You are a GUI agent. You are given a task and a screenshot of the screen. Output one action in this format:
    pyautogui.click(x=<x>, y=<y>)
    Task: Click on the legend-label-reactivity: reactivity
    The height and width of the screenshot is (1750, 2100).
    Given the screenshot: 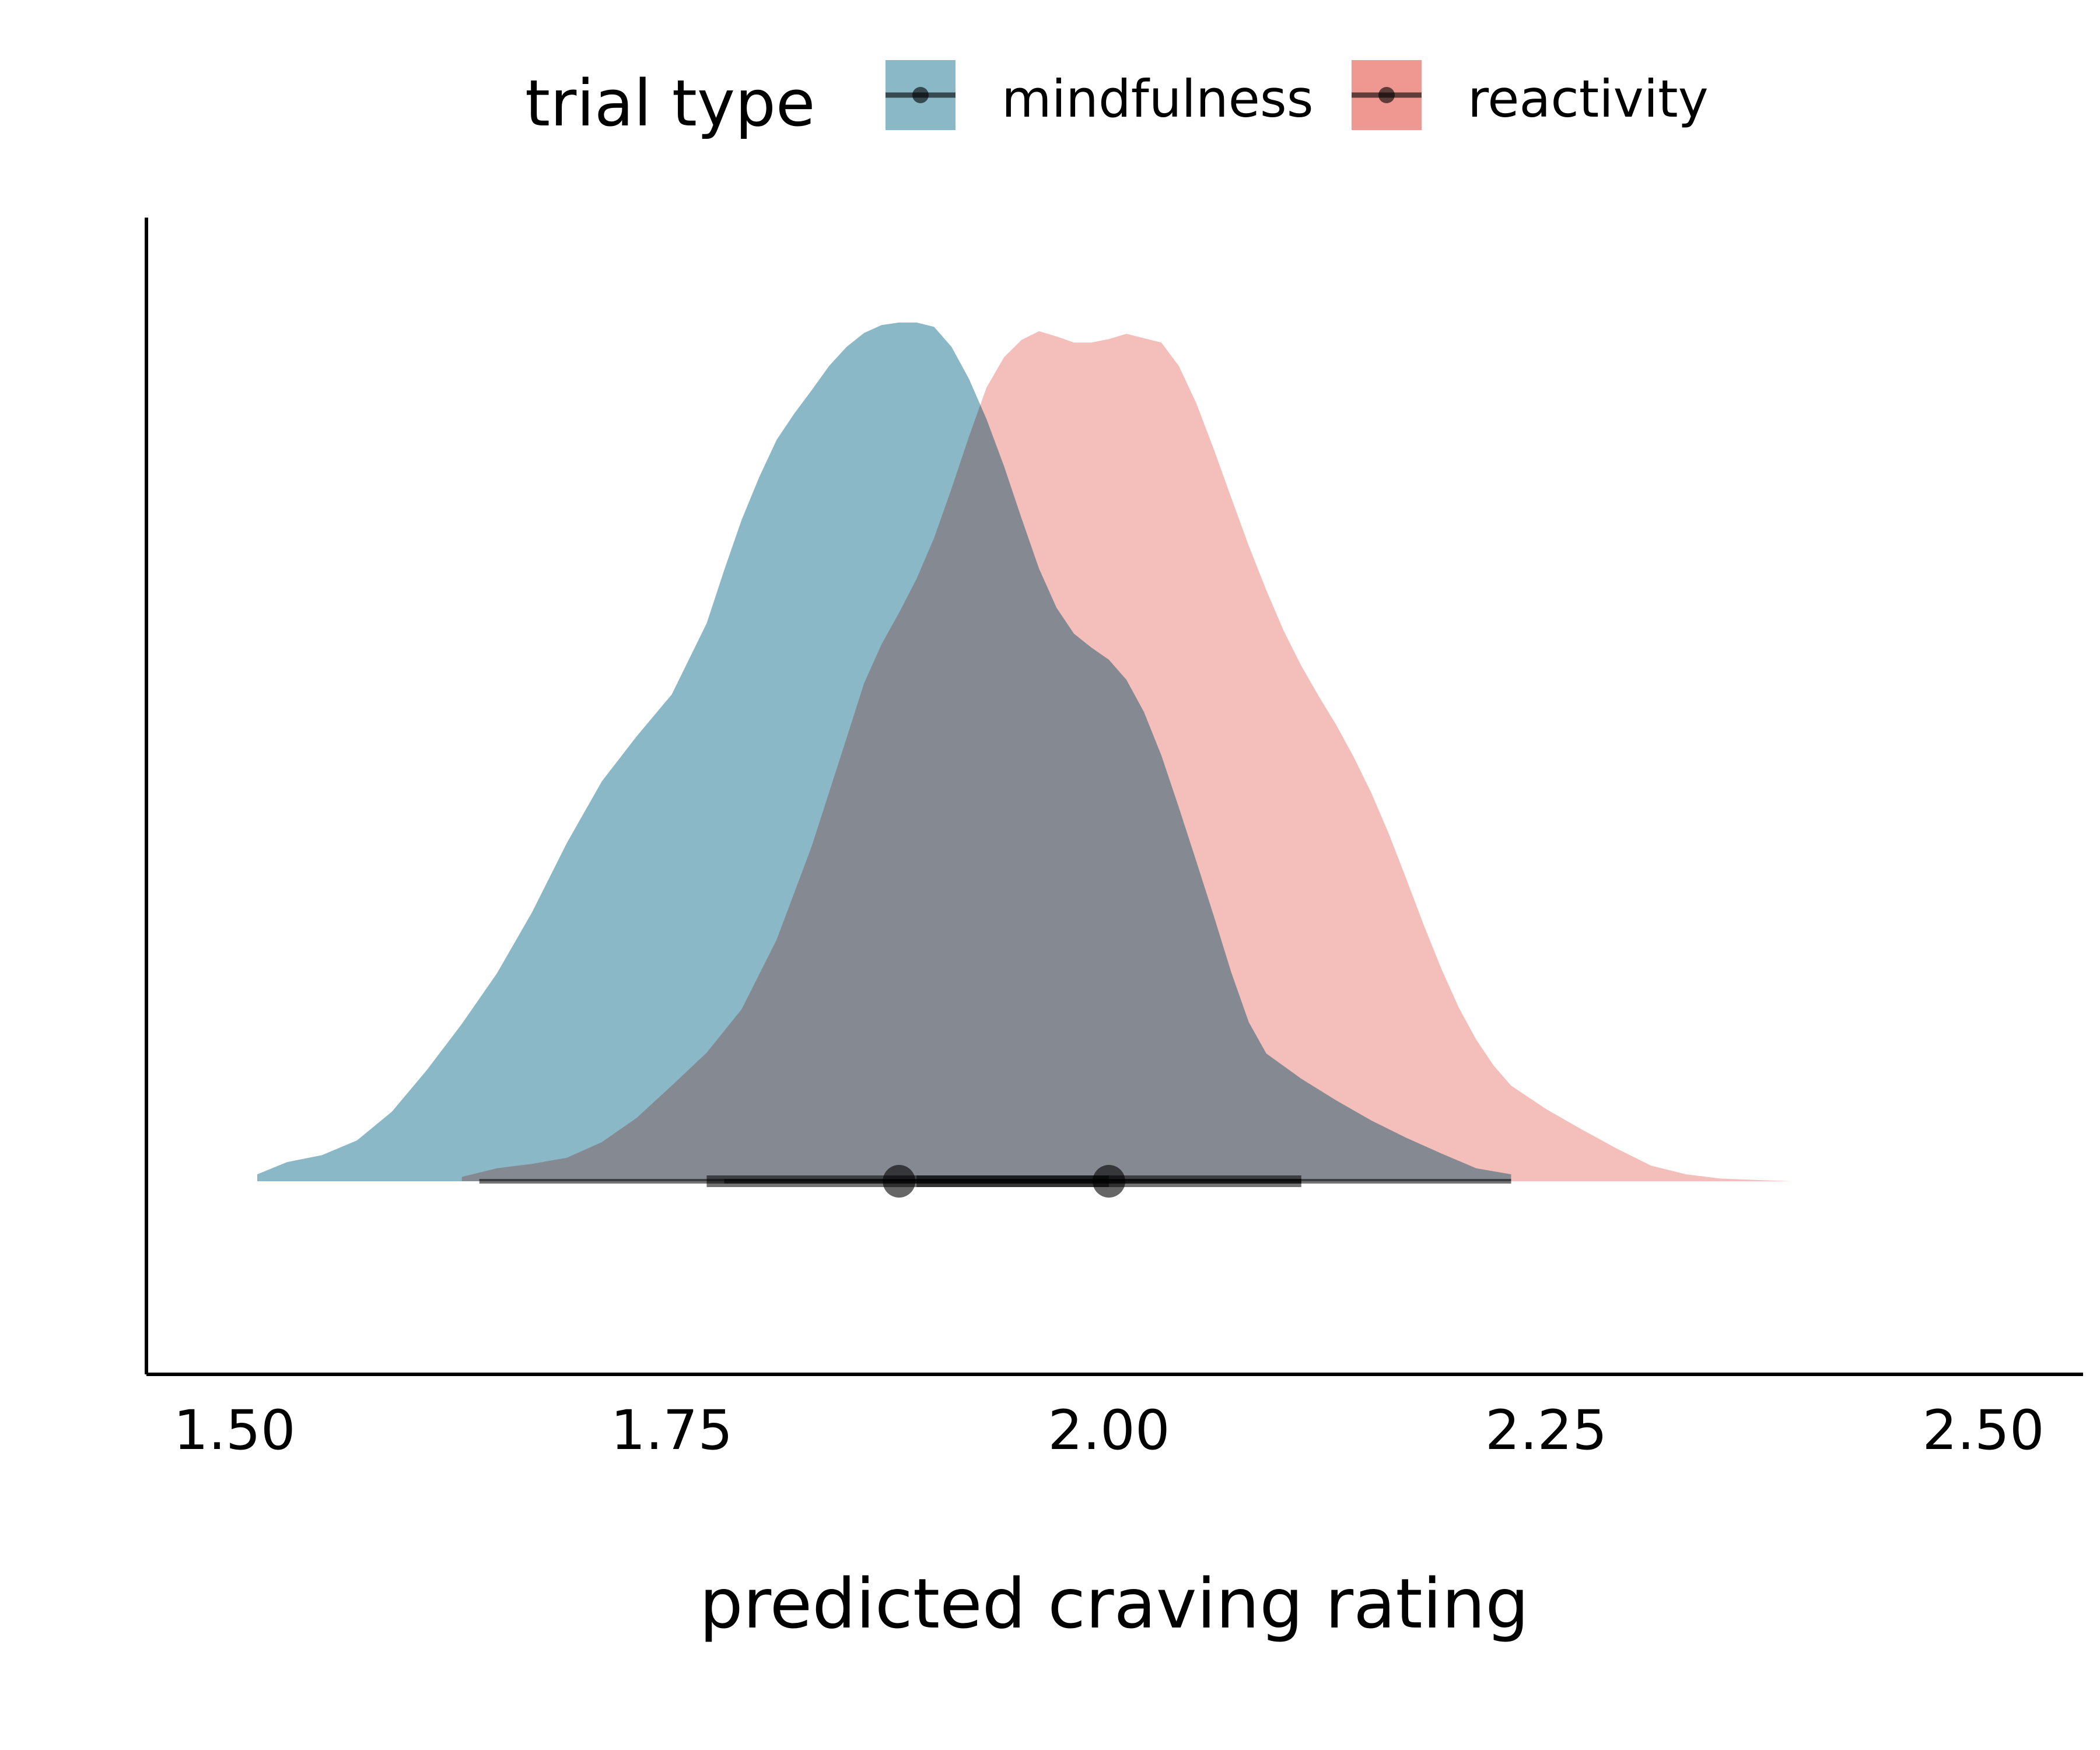 What is the action you would take?
    pyautogui.click(x=1588, y=99)
    